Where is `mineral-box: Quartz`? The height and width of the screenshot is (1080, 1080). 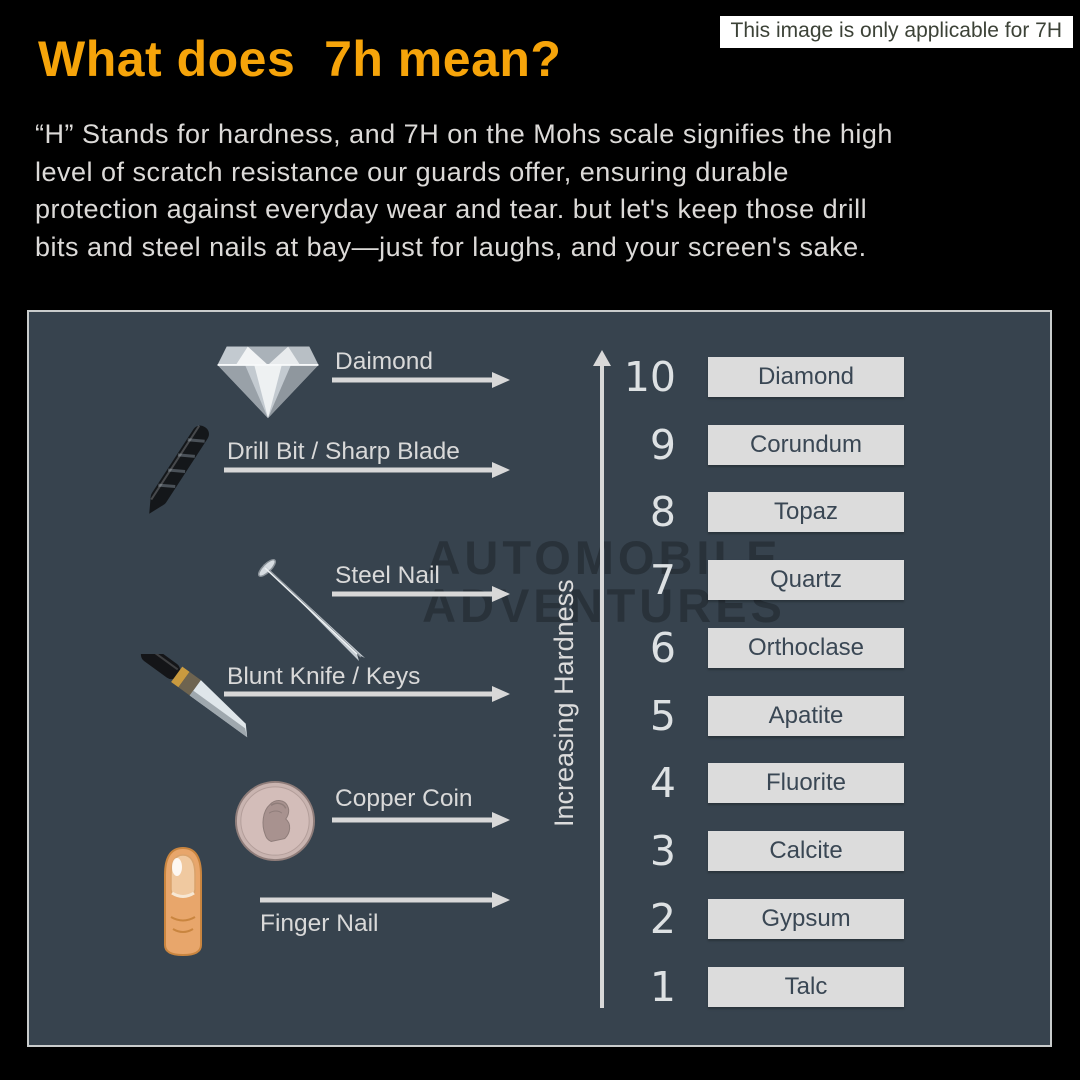 mineral-box: Quartz is located at coordinates (806, 580).